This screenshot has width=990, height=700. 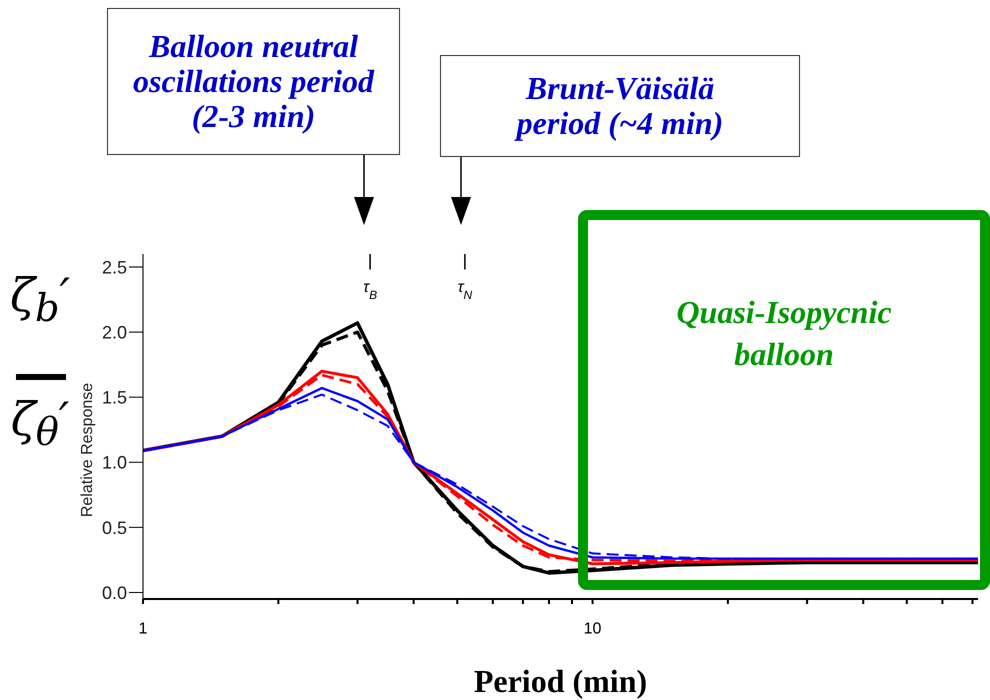 I want to click on text: Balloon neutral oscillations period (2-3 min), so click(x=253, y=81).